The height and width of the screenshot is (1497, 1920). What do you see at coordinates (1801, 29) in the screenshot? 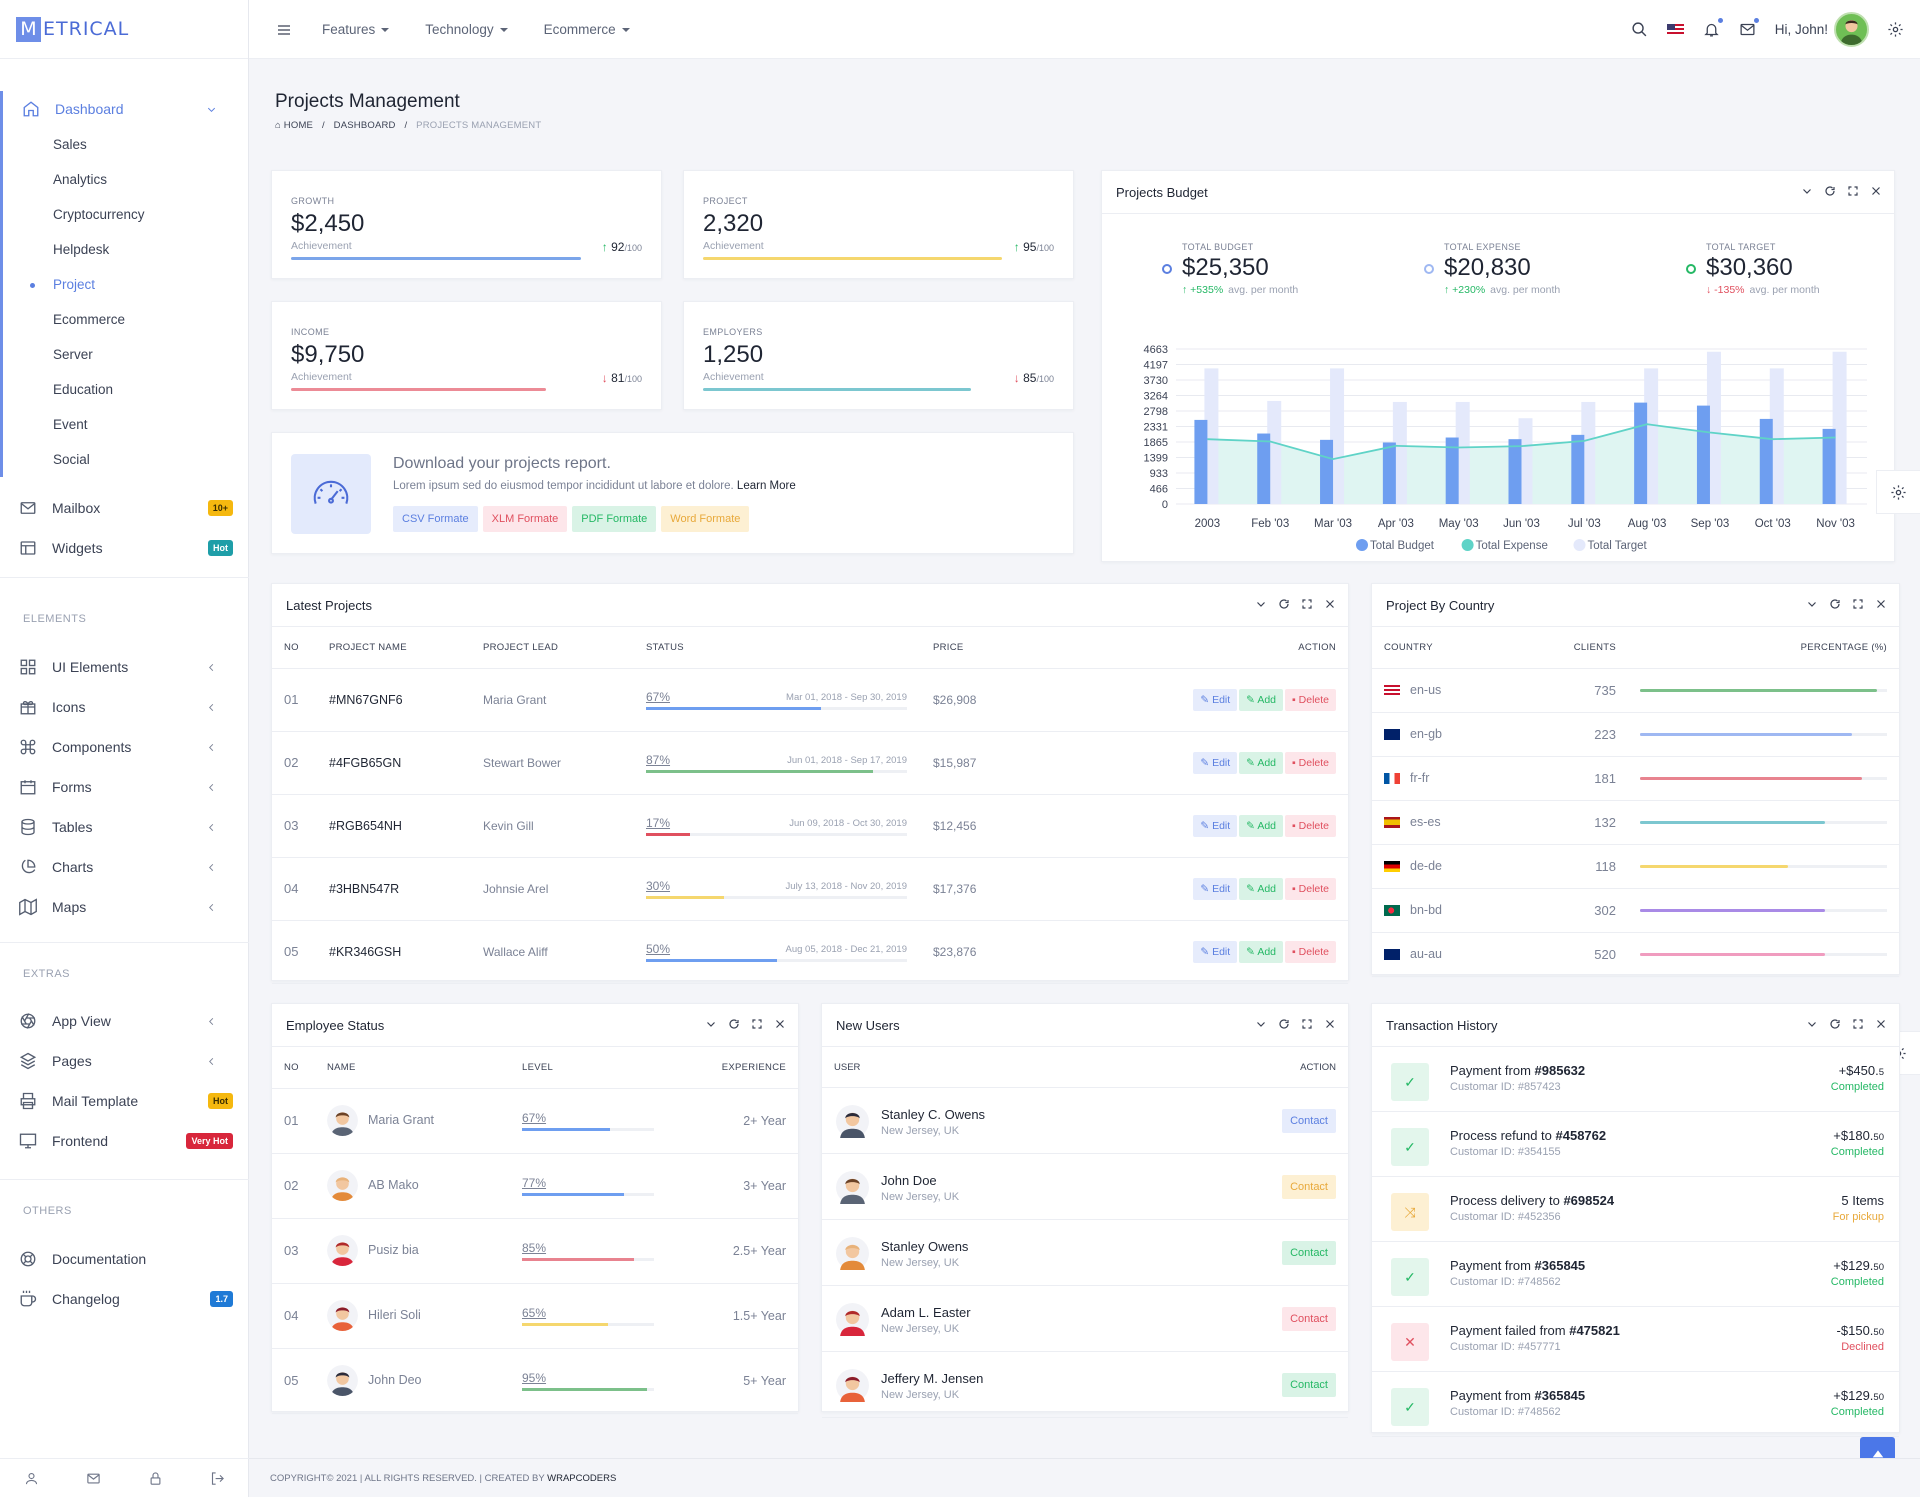
I see `user-greeting: Hi, John!` at bounding box center [1801, 29].